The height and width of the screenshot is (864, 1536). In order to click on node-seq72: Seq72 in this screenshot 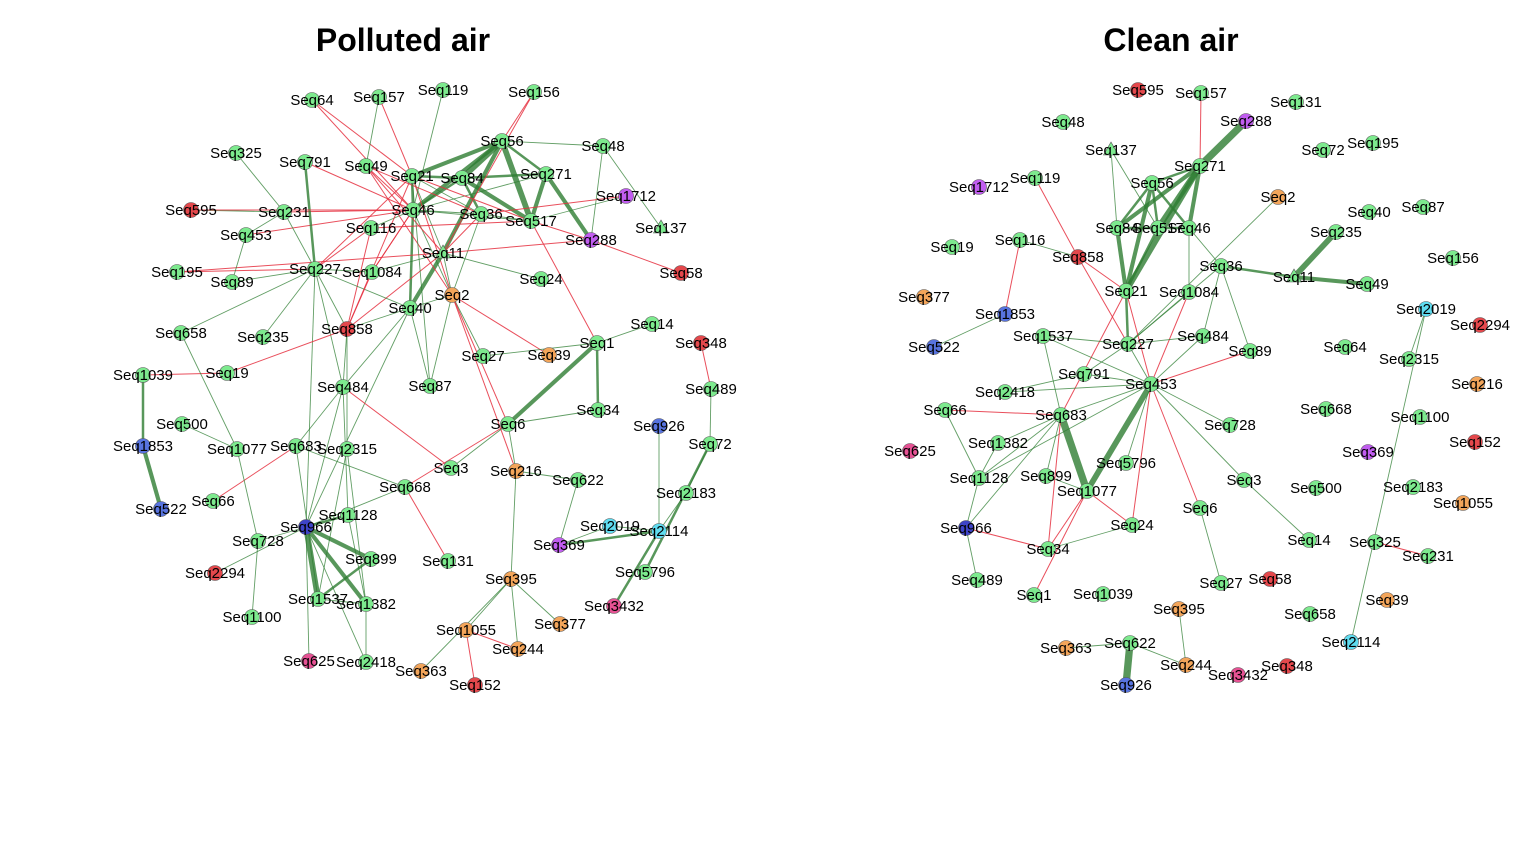, I will do `click(1322, 150)`.